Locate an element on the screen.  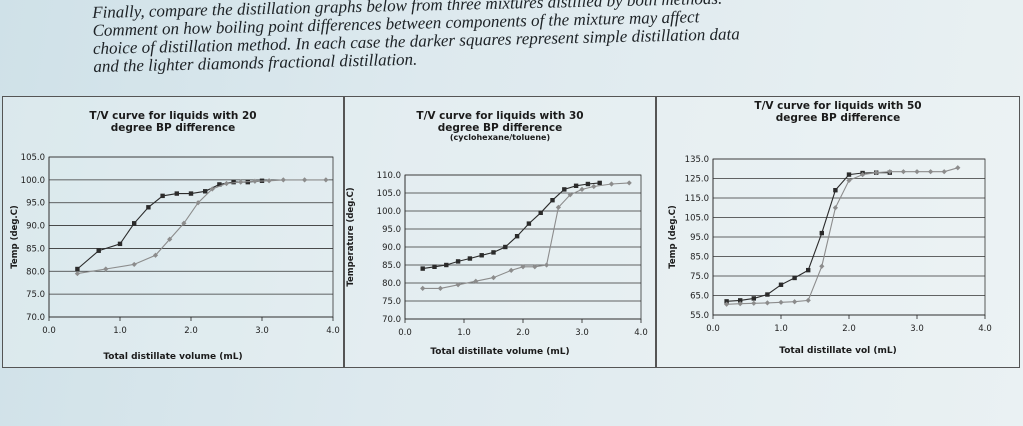
simple-distillation-line is located at coordinates (170, 225).